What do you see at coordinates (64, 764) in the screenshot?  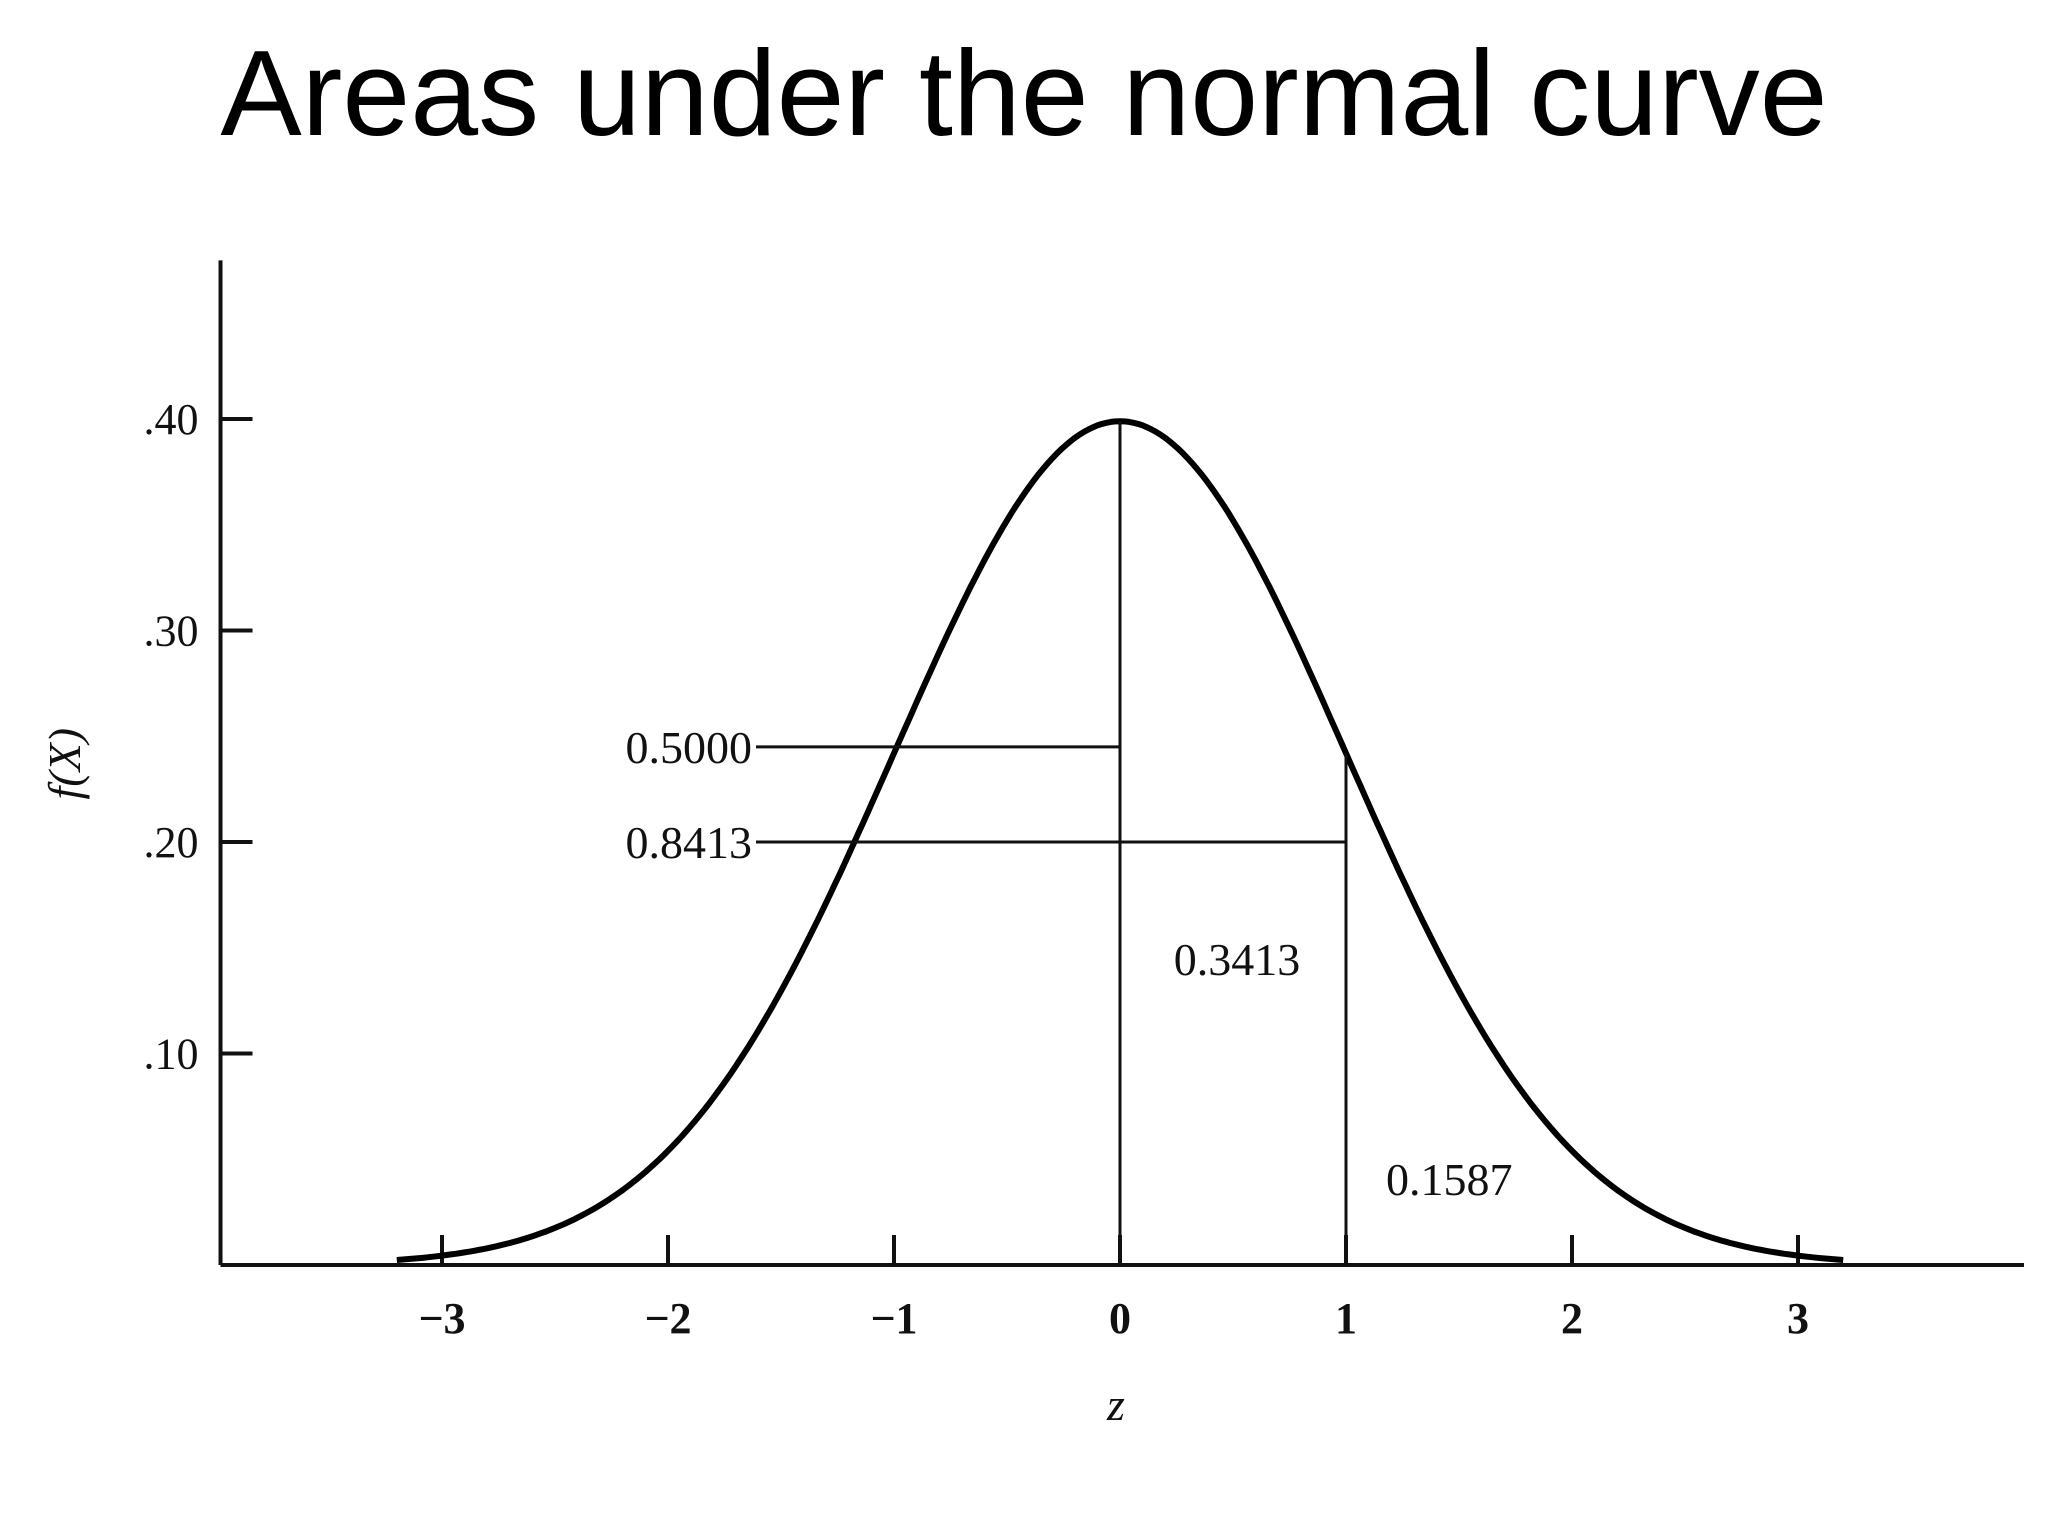 I see `y-axis-label: f(X)` at bounding box center [64, 764].